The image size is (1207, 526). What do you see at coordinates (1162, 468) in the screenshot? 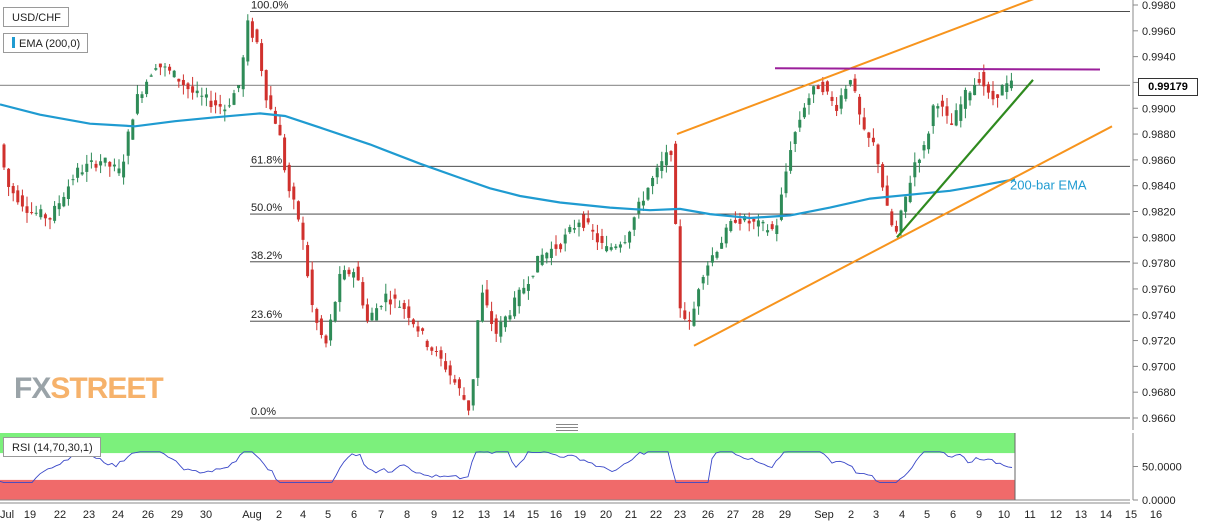
I see `rsi-tick-label: 50.0000` at bounding box center [1162, 468].